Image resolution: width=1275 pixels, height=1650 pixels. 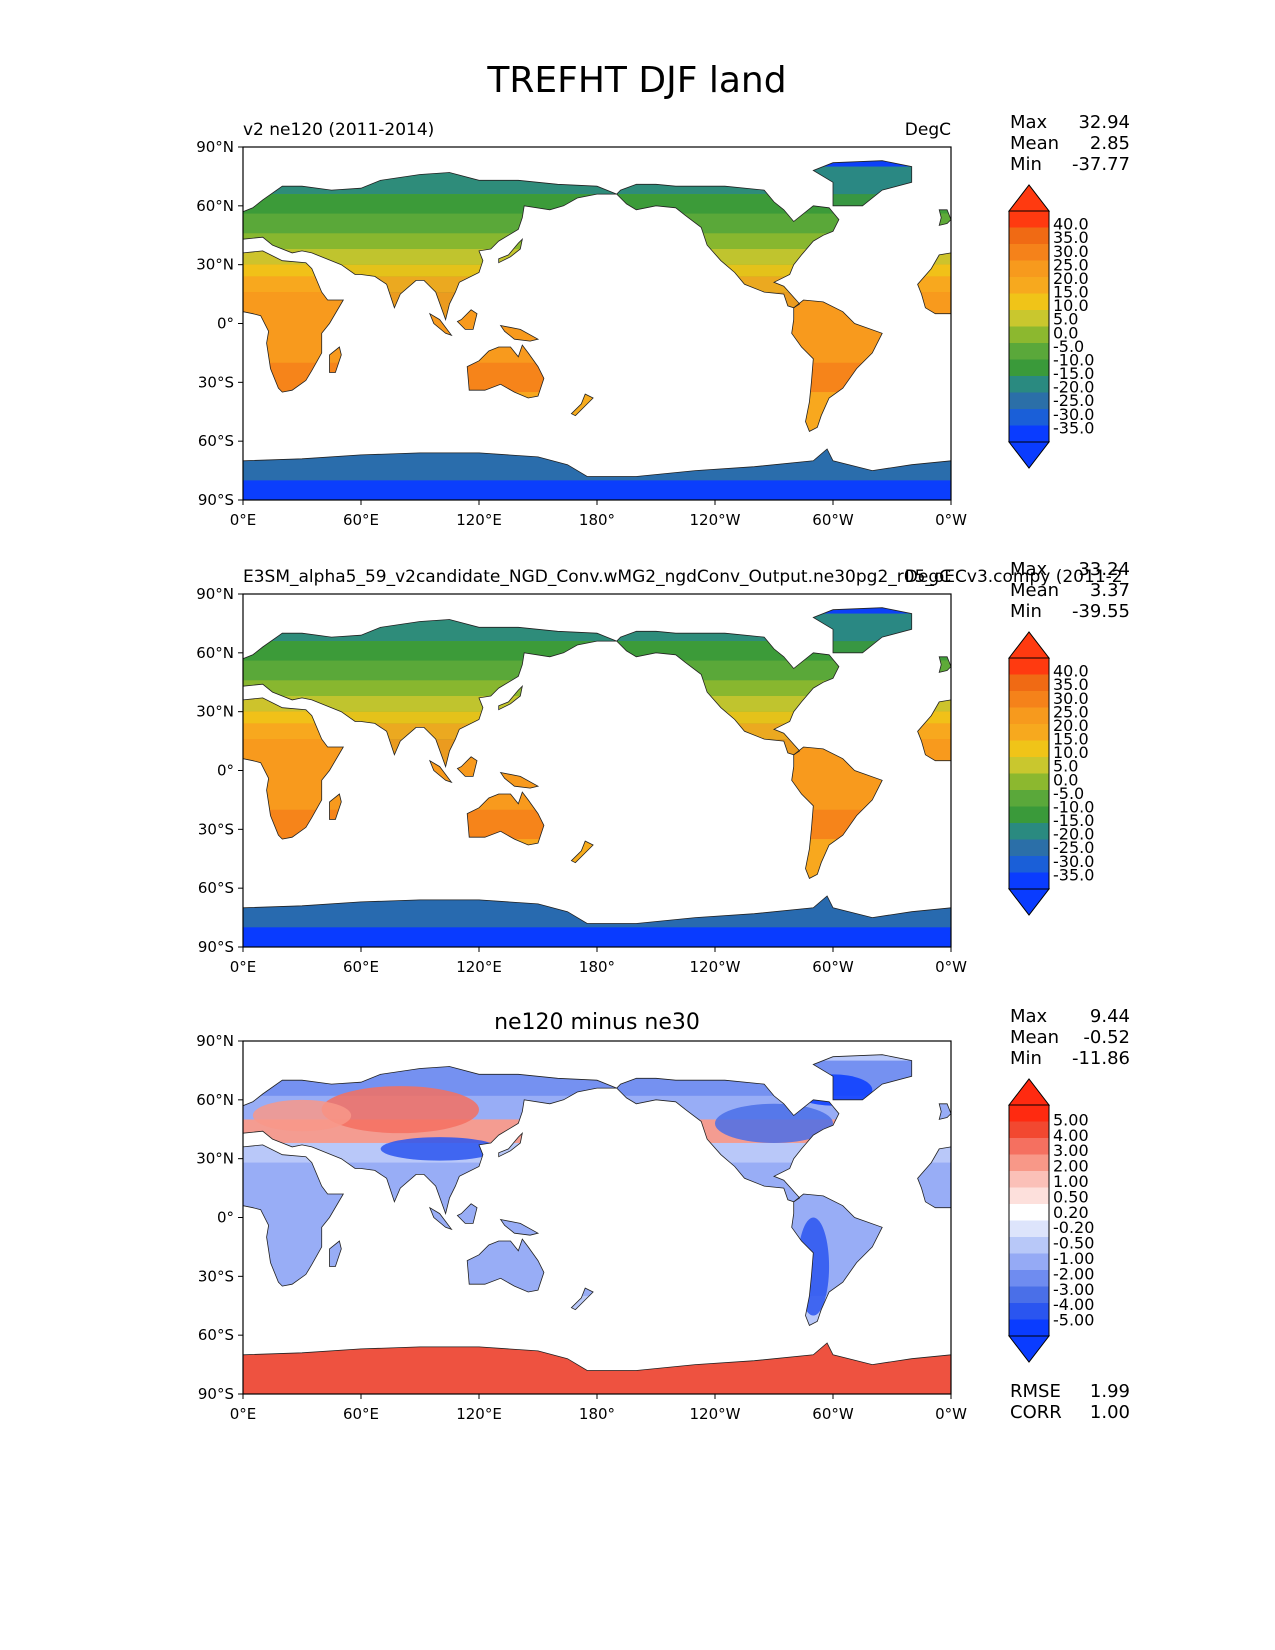 I want to click on panel-title: ne120 minus ne30, so click(x=597, y=1022).